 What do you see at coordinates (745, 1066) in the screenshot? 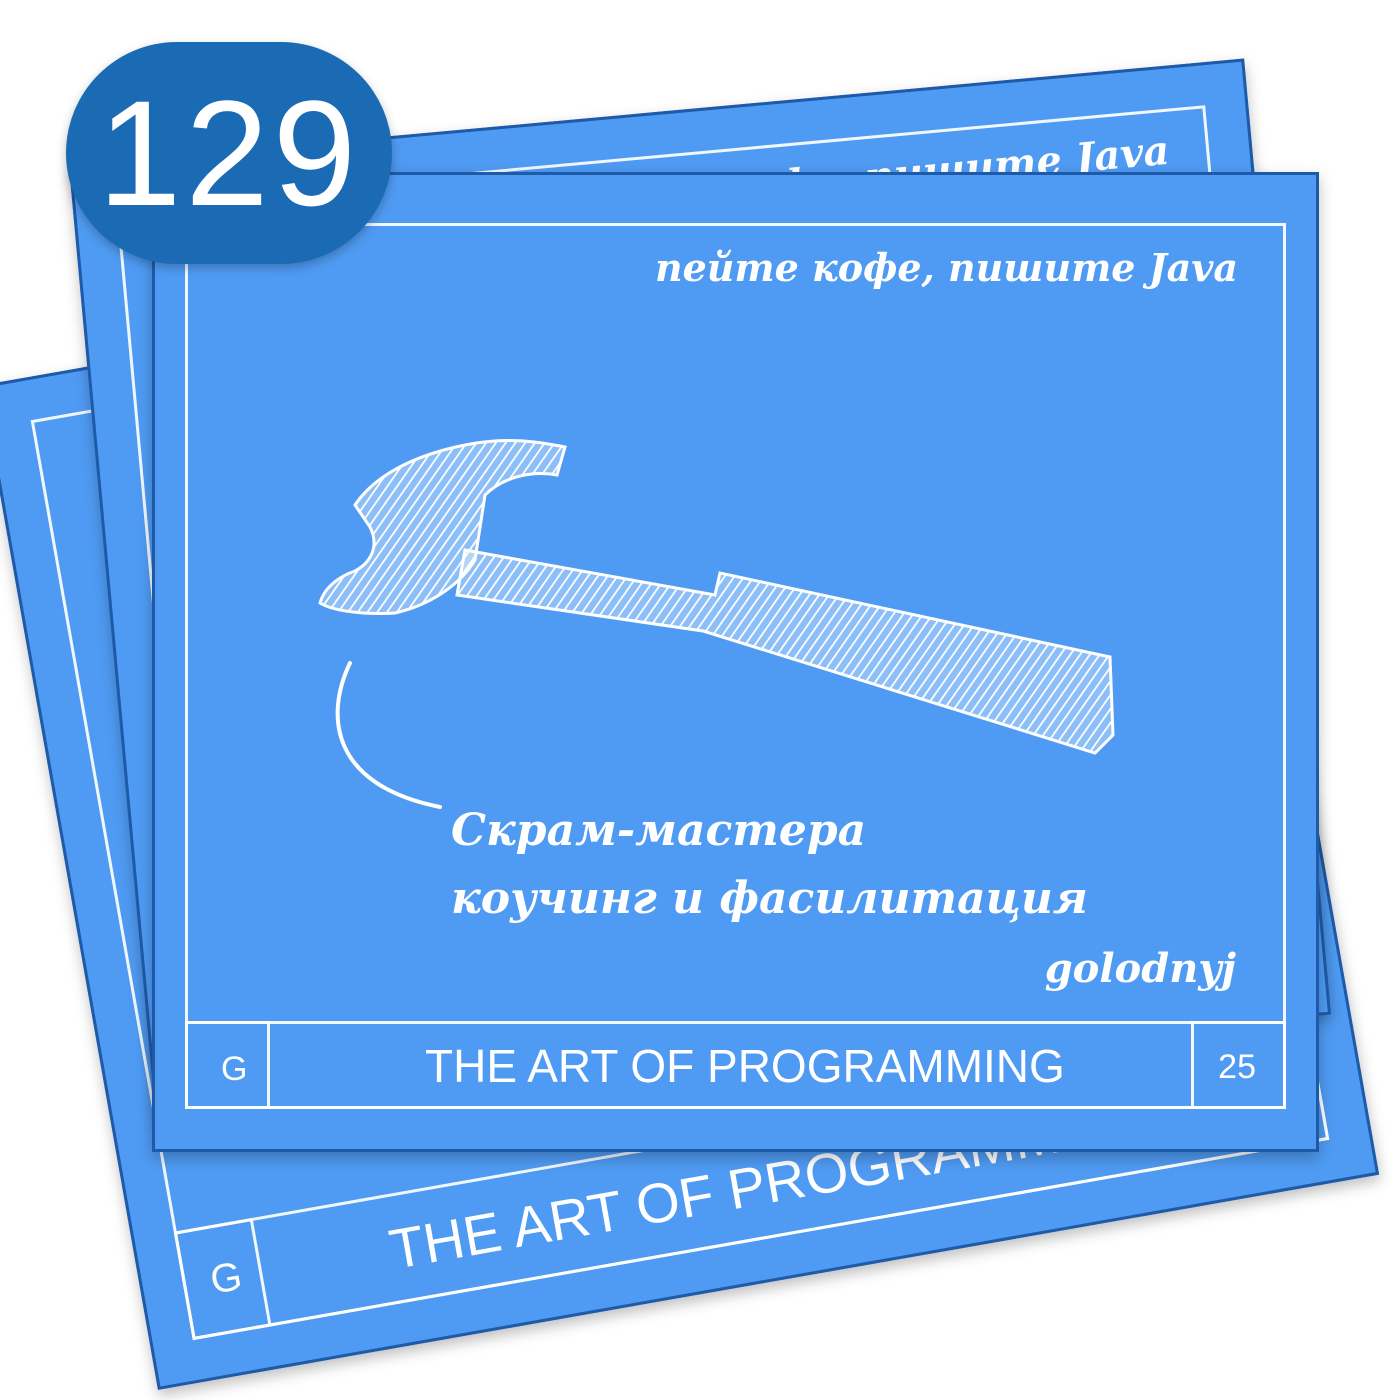
I see `front-card-footer-title: THE ART OF PROGRAMMING` at bounding box center [745, 1066].